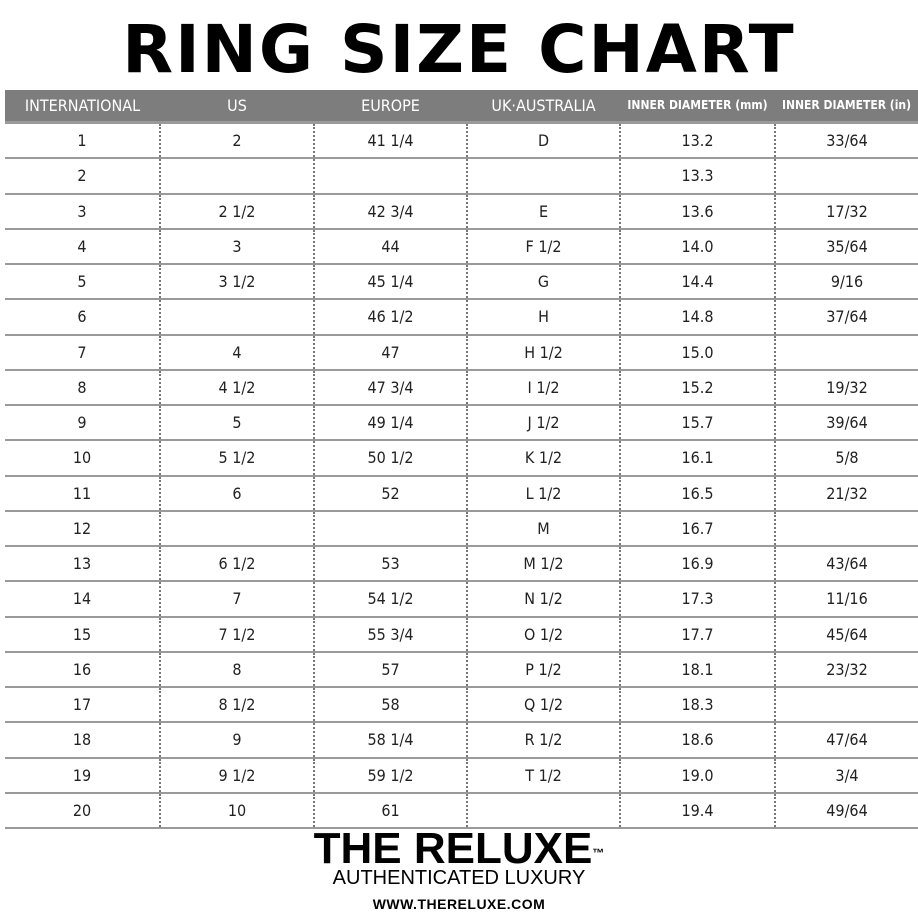  What do you see at coordinates (698, 140) in the screenshot?
I see `cell-inner-diameter-mm: 13.2` at bounding box center [698, 140].